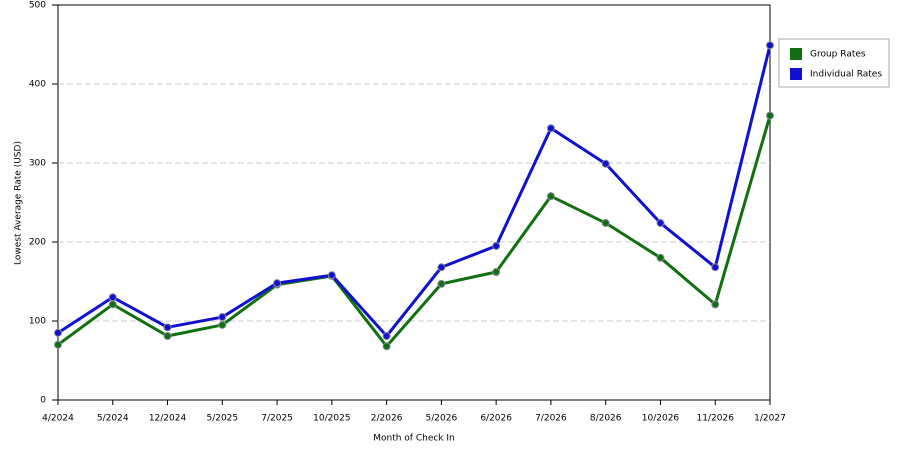 Image resolution: width=900 pixels, height=450 pixels. What do you see at coordinates (43, 401) in the screenshot?
I see `y-tick-label: 0` at bounding box center [43, 401].